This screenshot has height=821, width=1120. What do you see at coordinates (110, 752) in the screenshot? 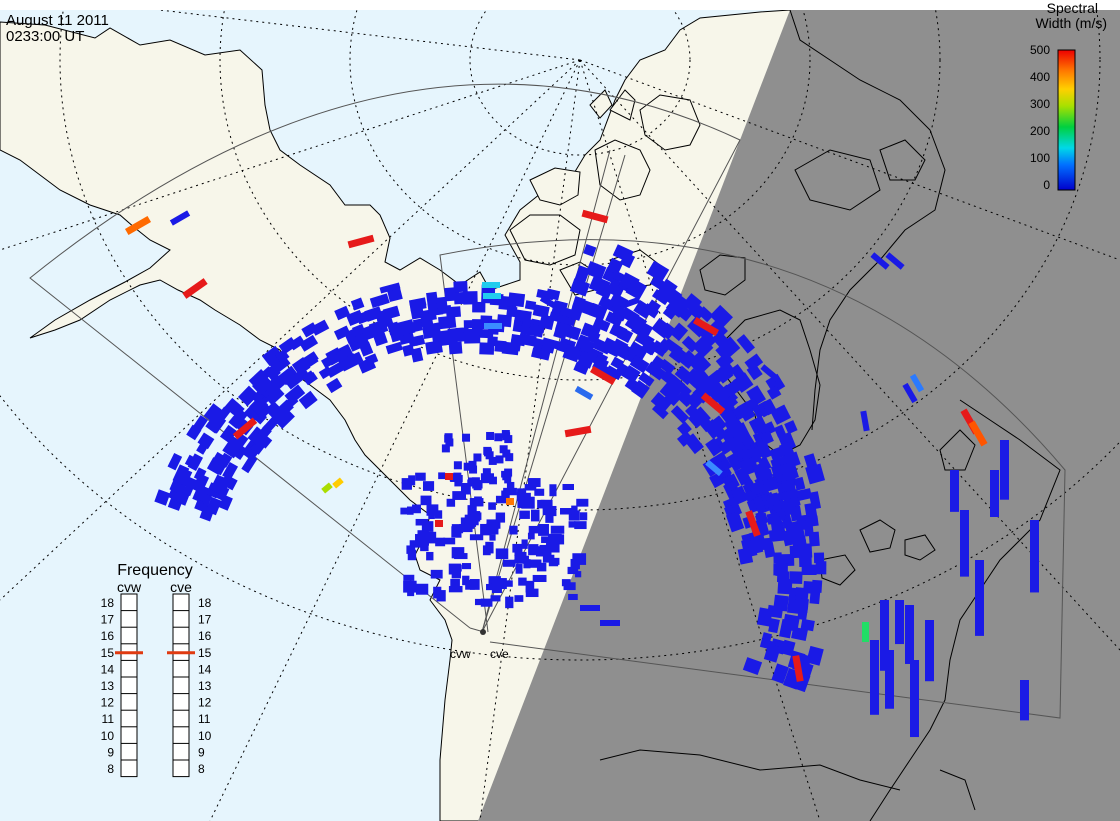
I see `frequency-tick-label: 9` at bounding box center [110, 752].